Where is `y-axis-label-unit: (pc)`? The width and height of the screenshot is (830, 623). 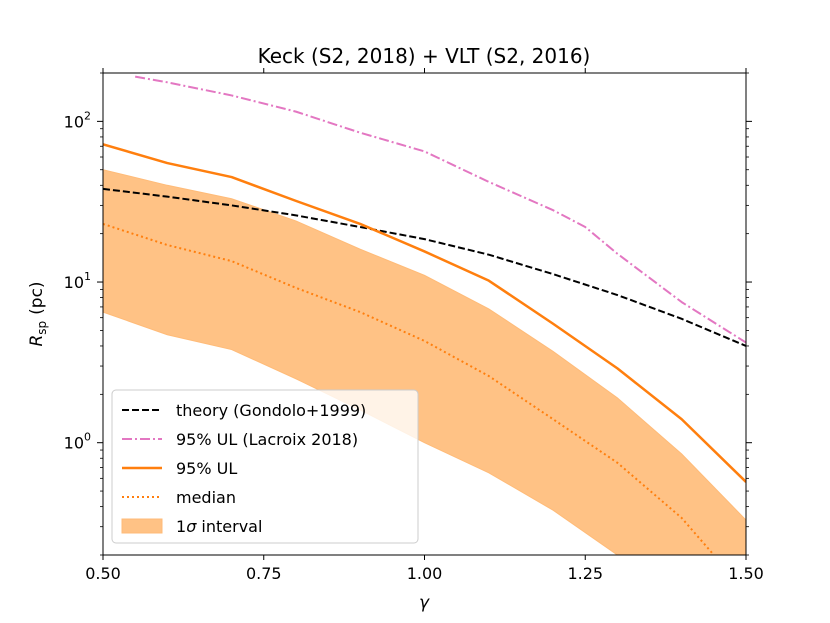
y-axis-label-unit: (pc) is located at coordinates (37, 297).